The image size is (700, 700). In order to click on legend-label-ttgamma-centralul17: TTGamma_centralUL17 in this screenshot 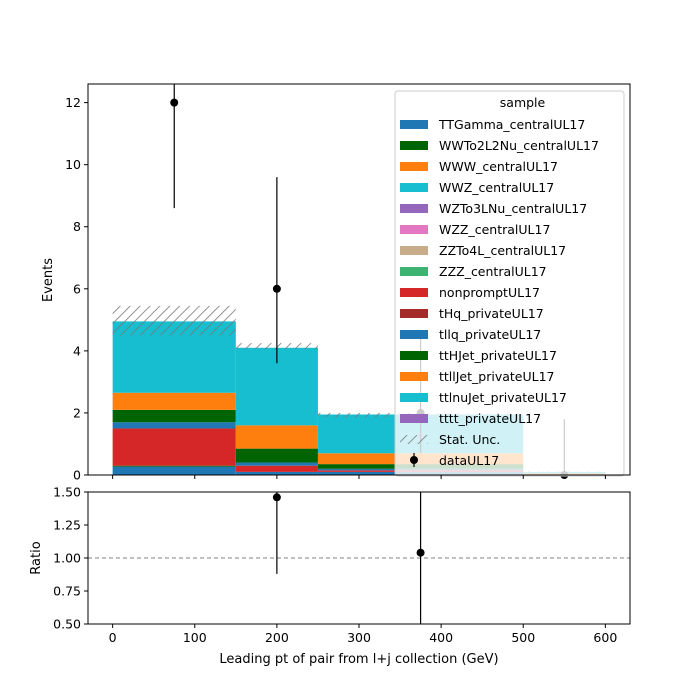, I will do `click(511, 124)`.